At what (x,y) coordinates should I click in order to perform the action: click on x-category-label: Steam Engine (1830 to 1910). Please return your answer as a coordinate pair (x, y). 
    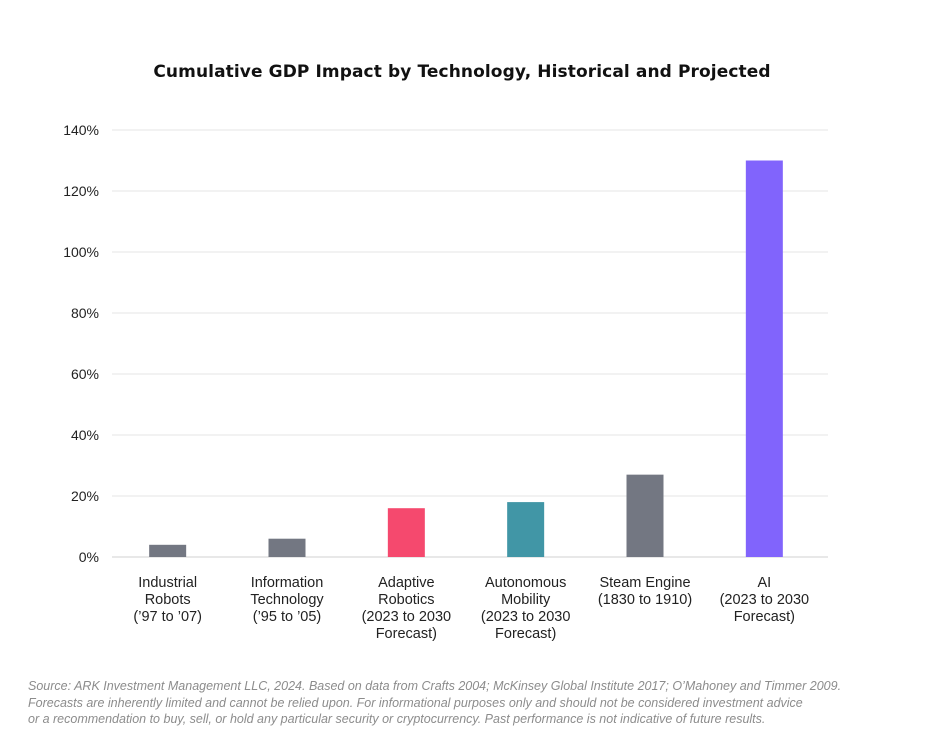
    Looking at the image, I should click on (645, 591).